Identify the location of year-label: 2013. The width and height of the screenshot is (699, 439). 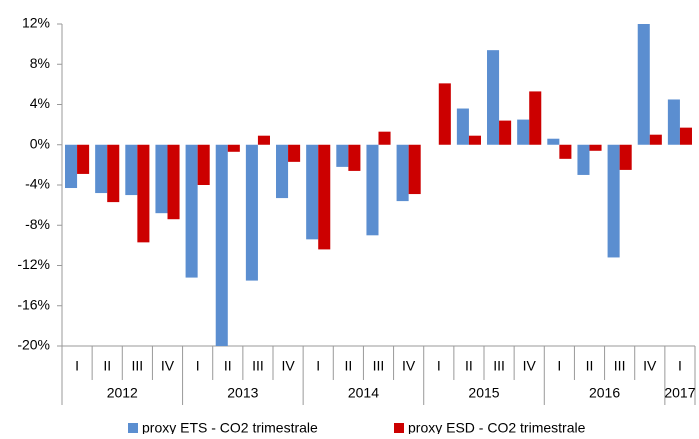
(242, 393).